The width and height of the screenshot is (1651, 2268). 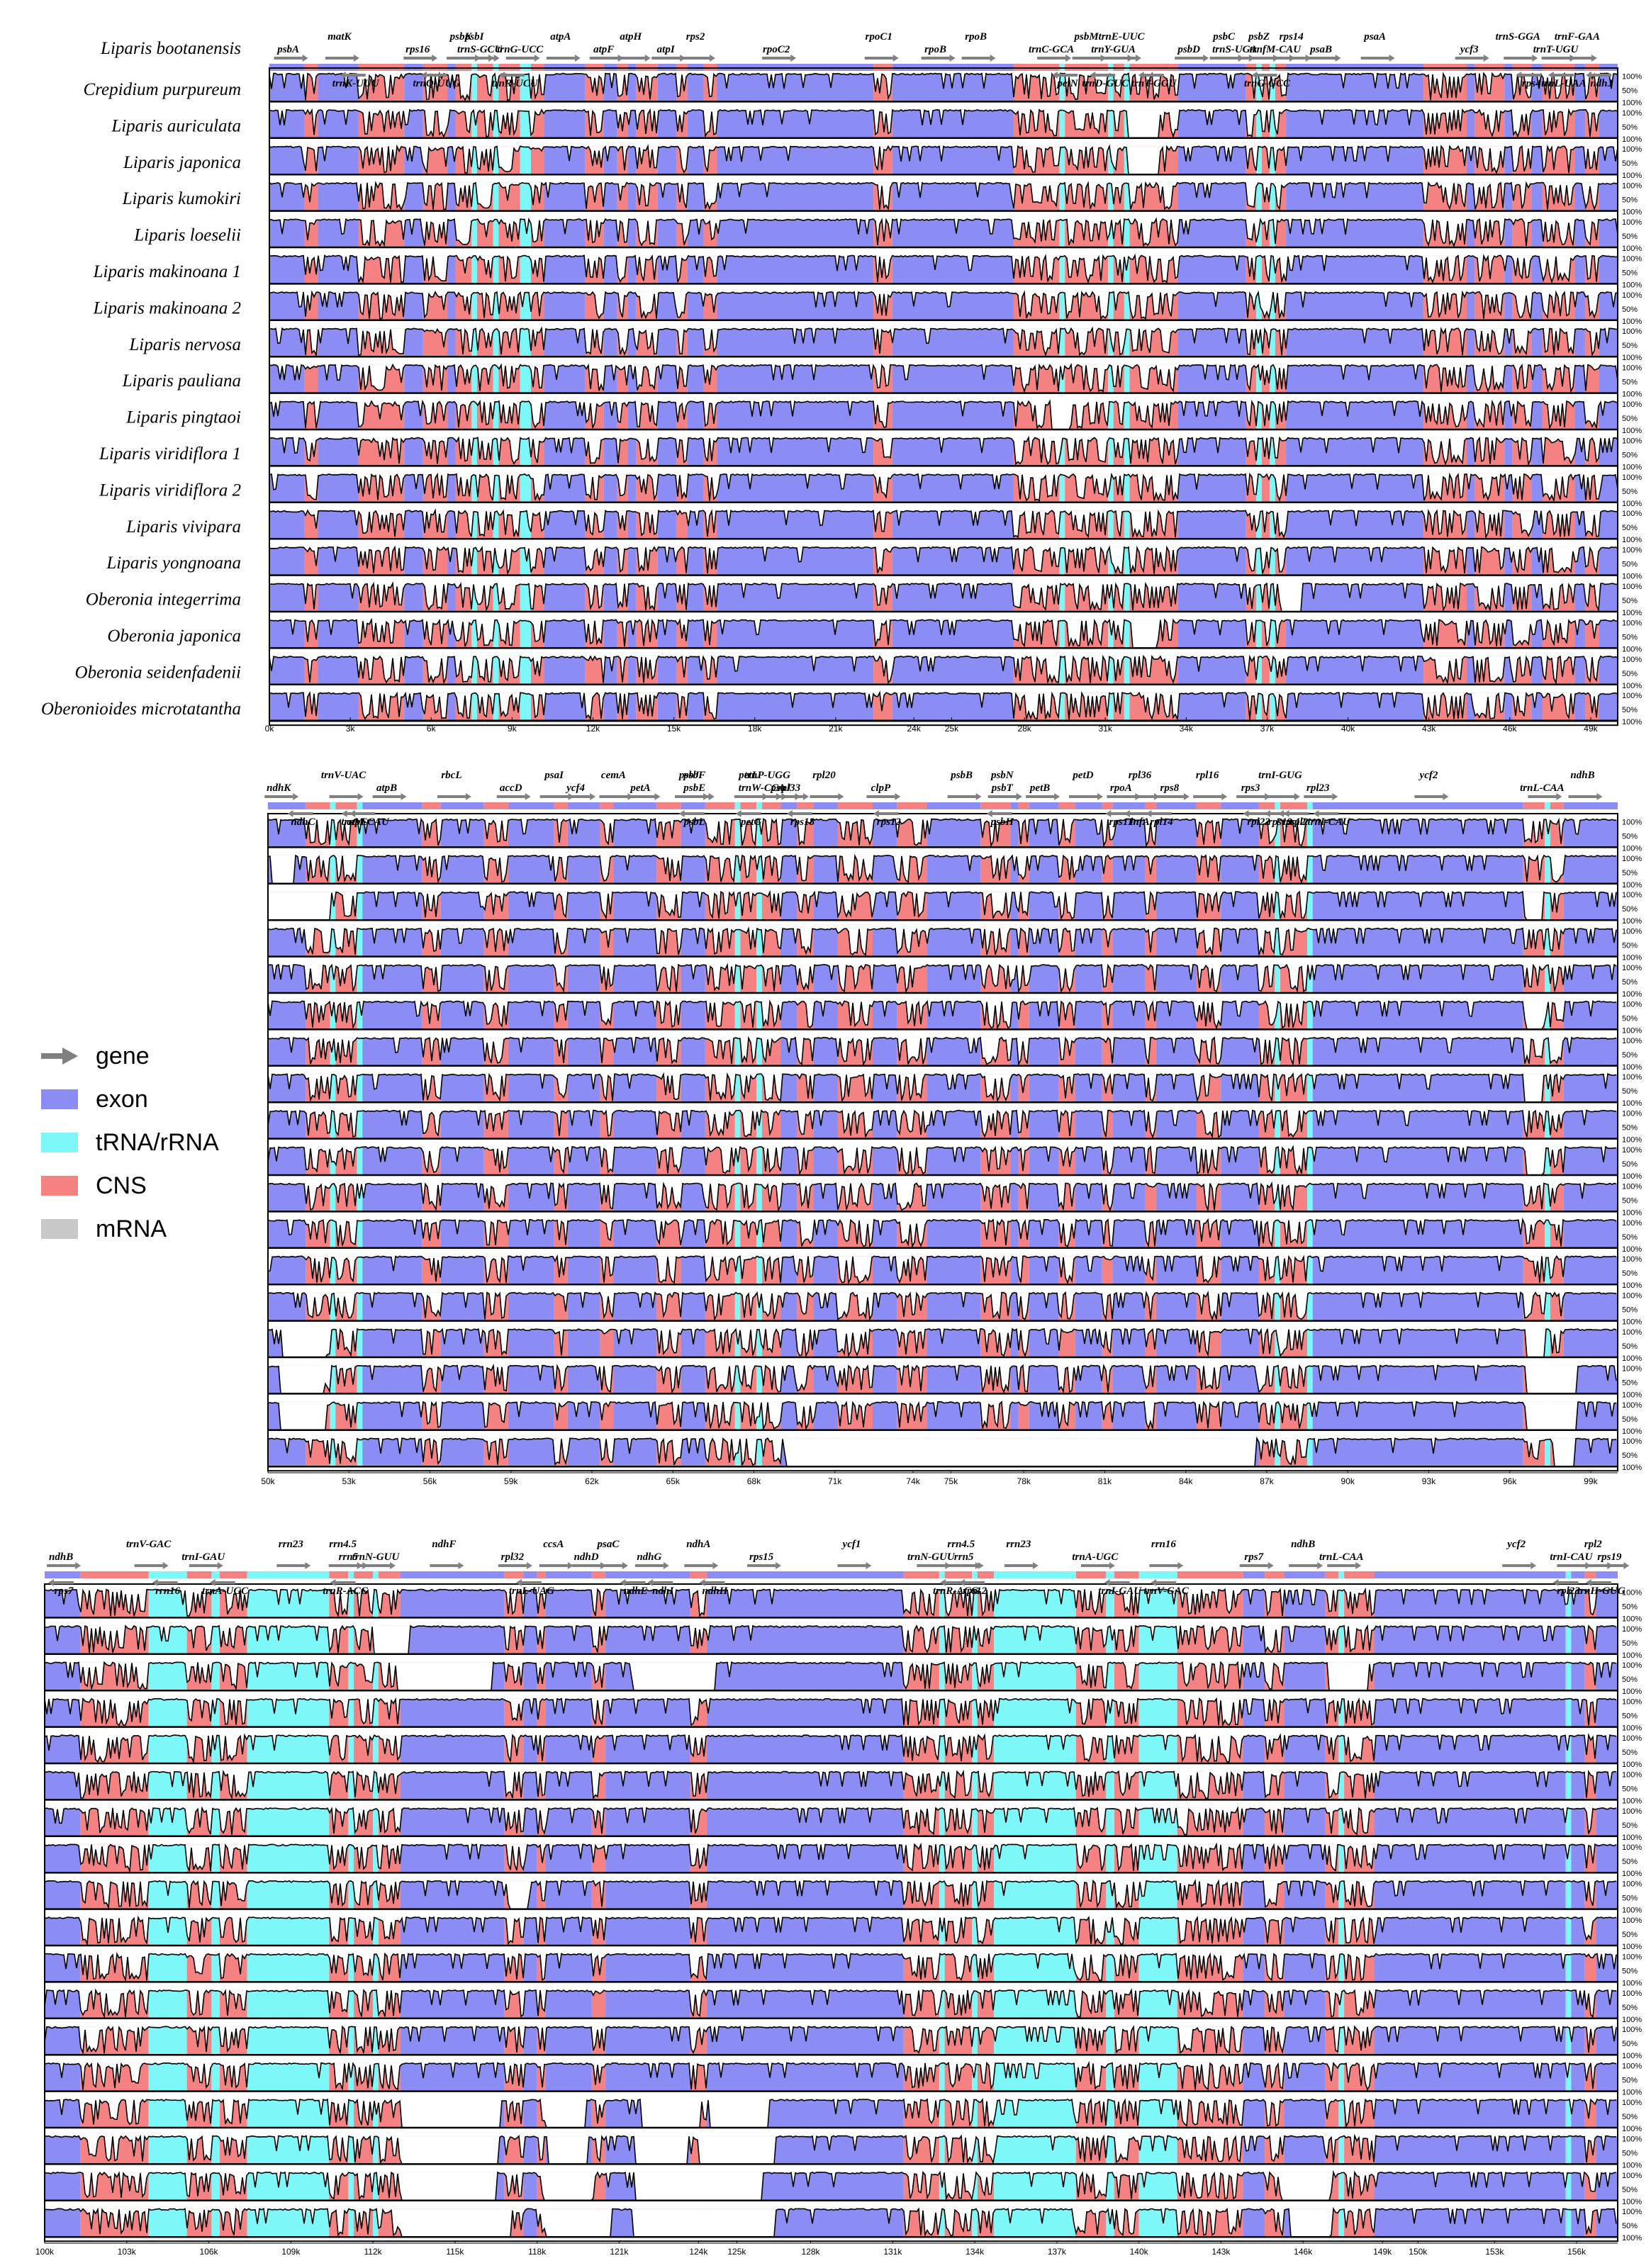 What do you see at coordinates (1024, 1481) in the screenshot?
I see `x-tick-label: 78k` at bounding box center [1024, 1481].